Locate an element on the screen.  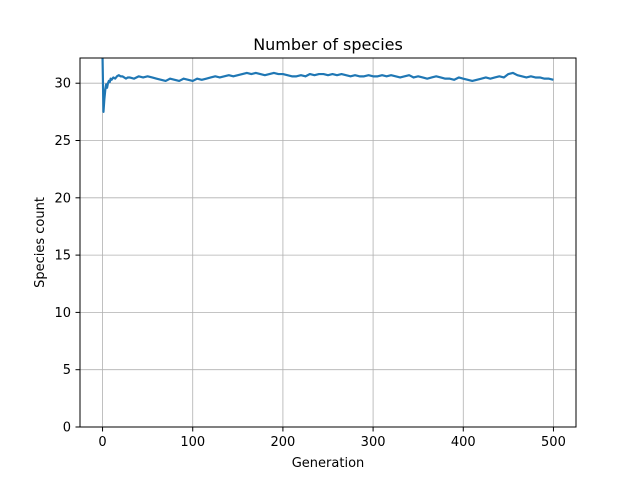
y-tick-label: 15 is located at coordinates (62, 256).